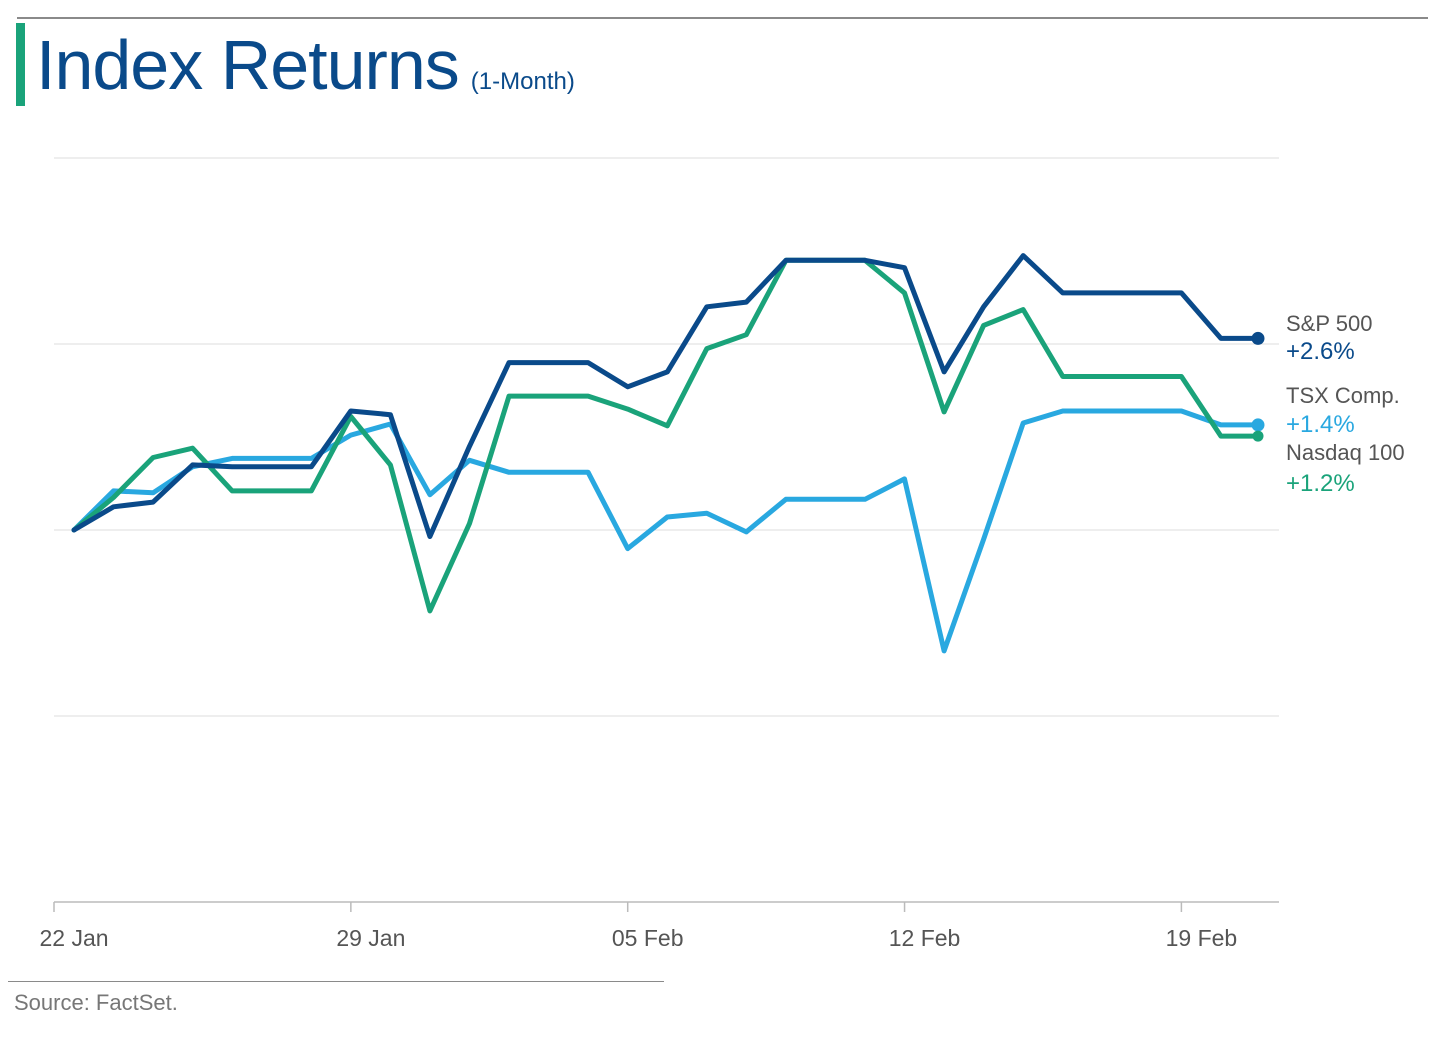 Image resolution: width=1456 pixels, height=1047 pixels. I want to click on chart-header: Index Returns (1-Month), so click(305, 65).